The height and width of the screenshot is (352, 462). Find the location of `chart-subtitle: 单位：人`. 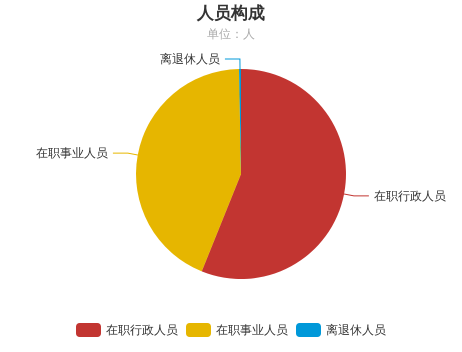

chart-subtitle: 单位：人 is located at coordinates (231, 34).